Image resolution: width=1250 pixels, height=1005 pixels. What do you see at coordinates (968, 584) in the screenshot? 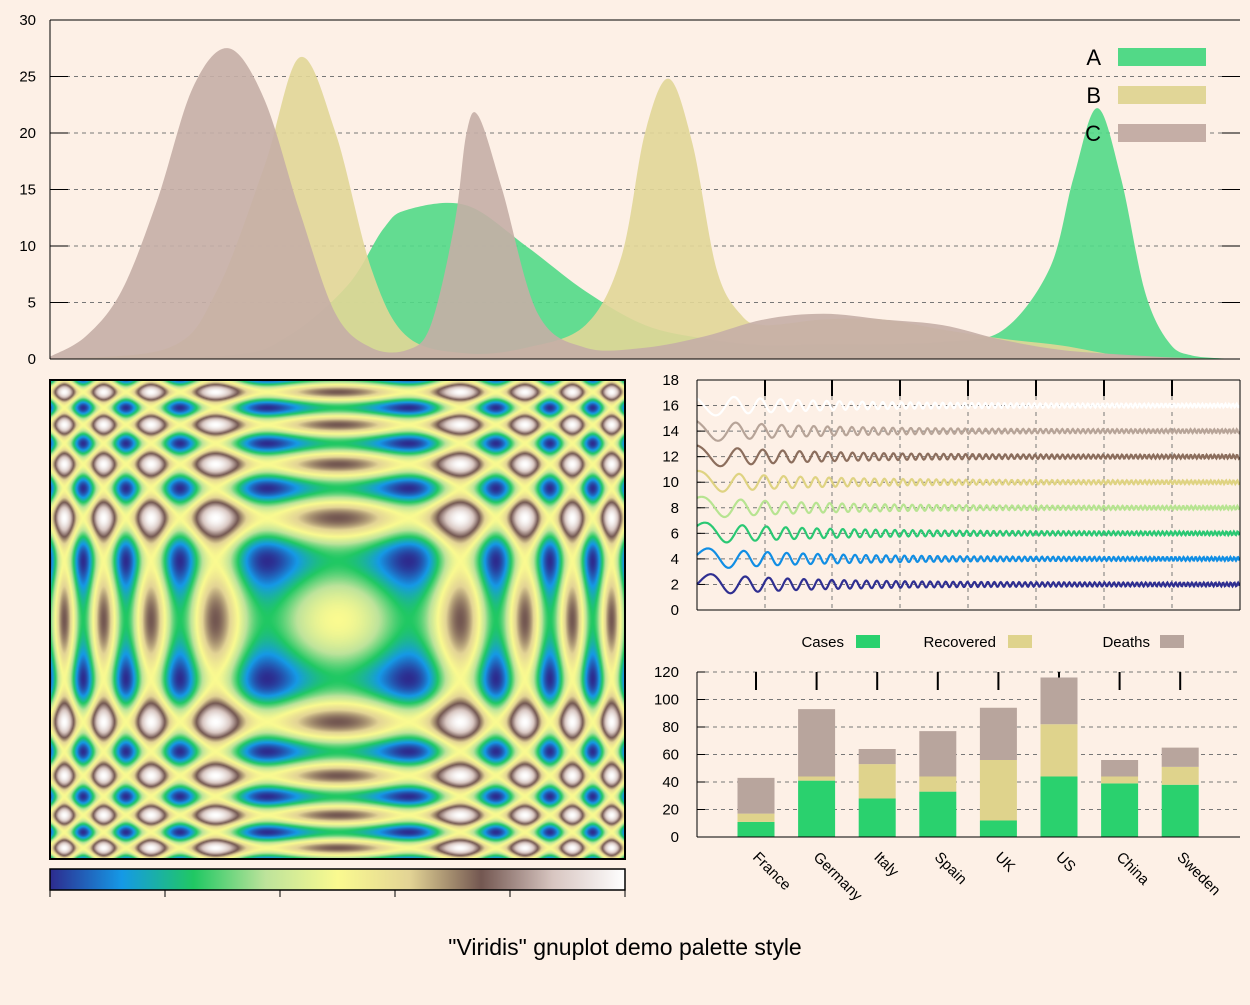
I see `line-series-s1` at bounding box center [968, 584].